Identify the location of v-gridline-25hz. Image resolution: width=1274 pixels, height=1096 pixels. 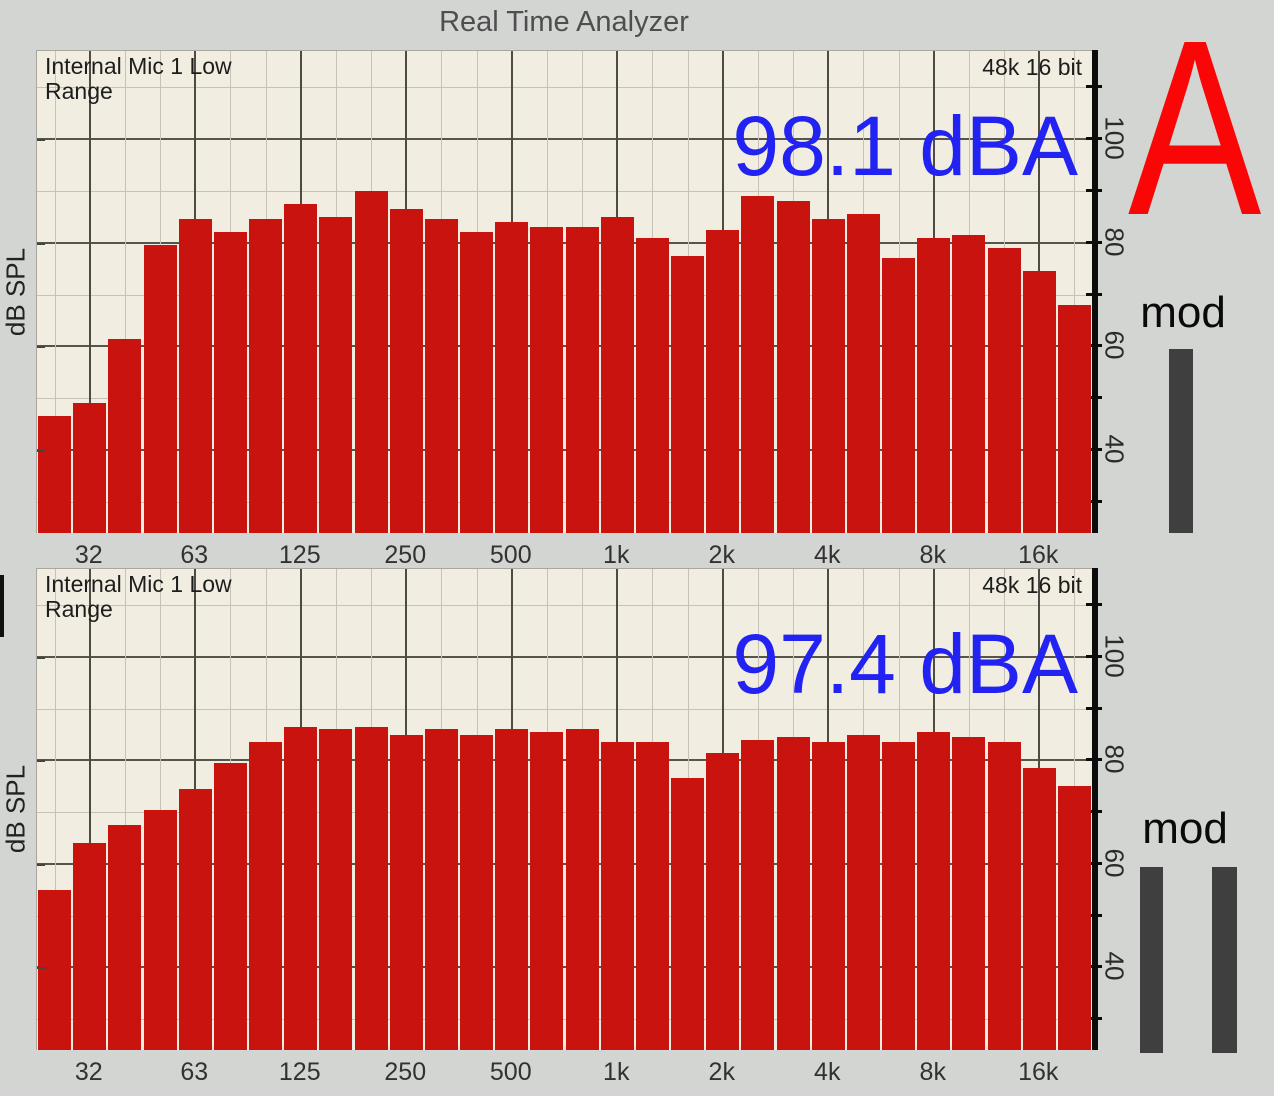
(55, 809).